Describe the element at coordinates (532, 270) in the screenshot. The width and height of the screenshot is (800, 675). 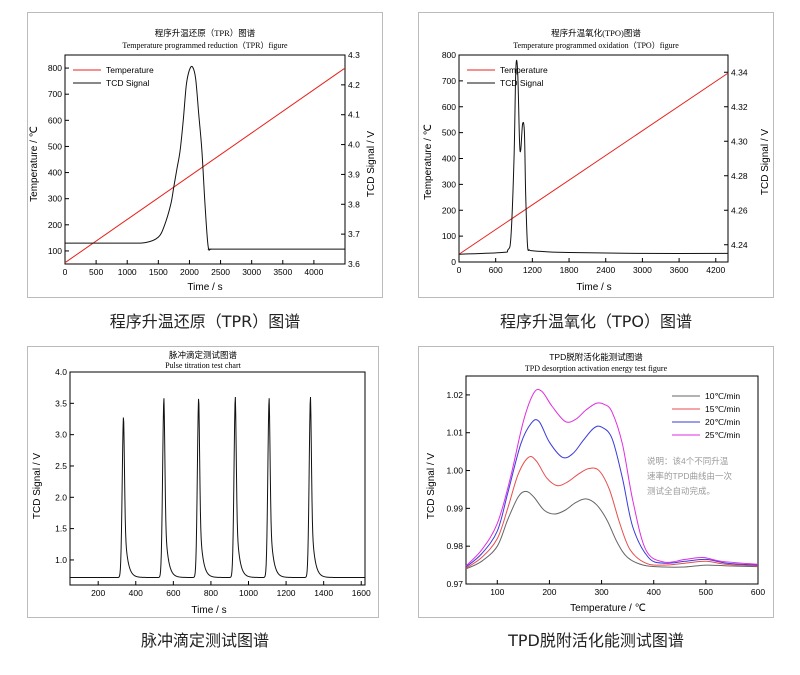
I see `x-tick-label: 1200` at that location.